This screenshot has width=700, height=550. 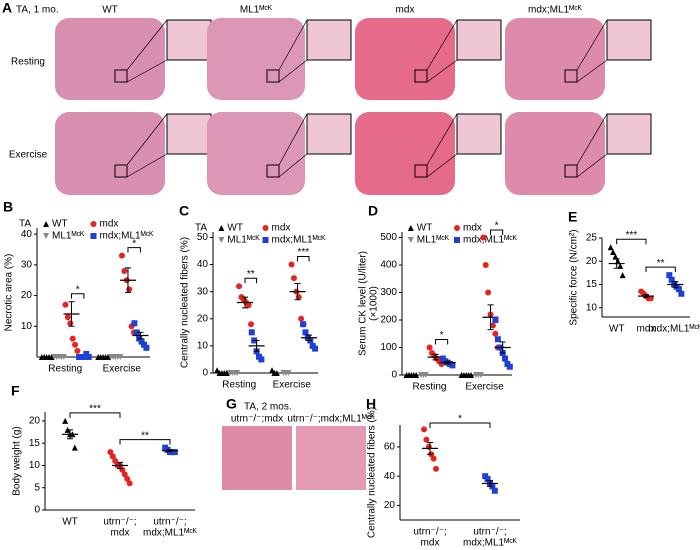 I want to click on y-tick-label: 50, so click(x=203, y=237).